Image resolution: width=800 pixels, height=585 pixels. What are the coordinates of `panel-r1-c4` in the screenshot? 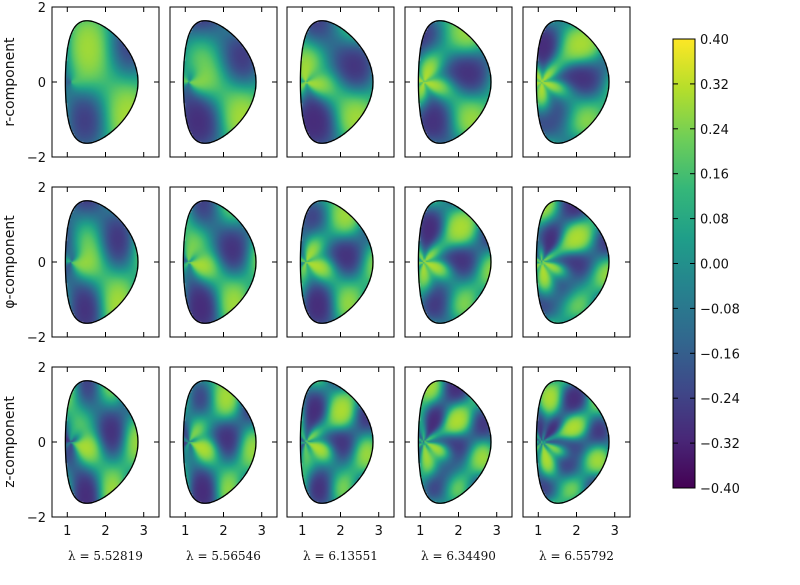 It's located at (576, 262).